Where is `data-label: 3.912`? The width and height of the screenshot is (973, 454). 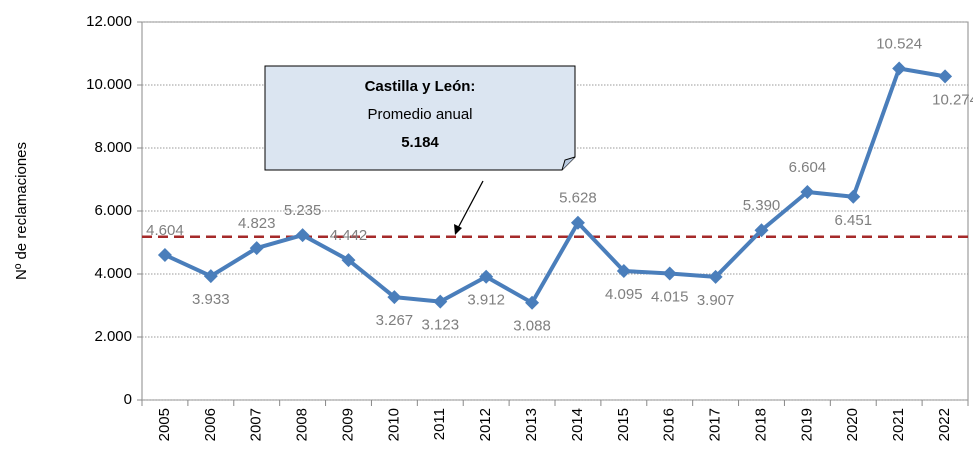 data-label: 3.912 is located at coordinates (486, 300).